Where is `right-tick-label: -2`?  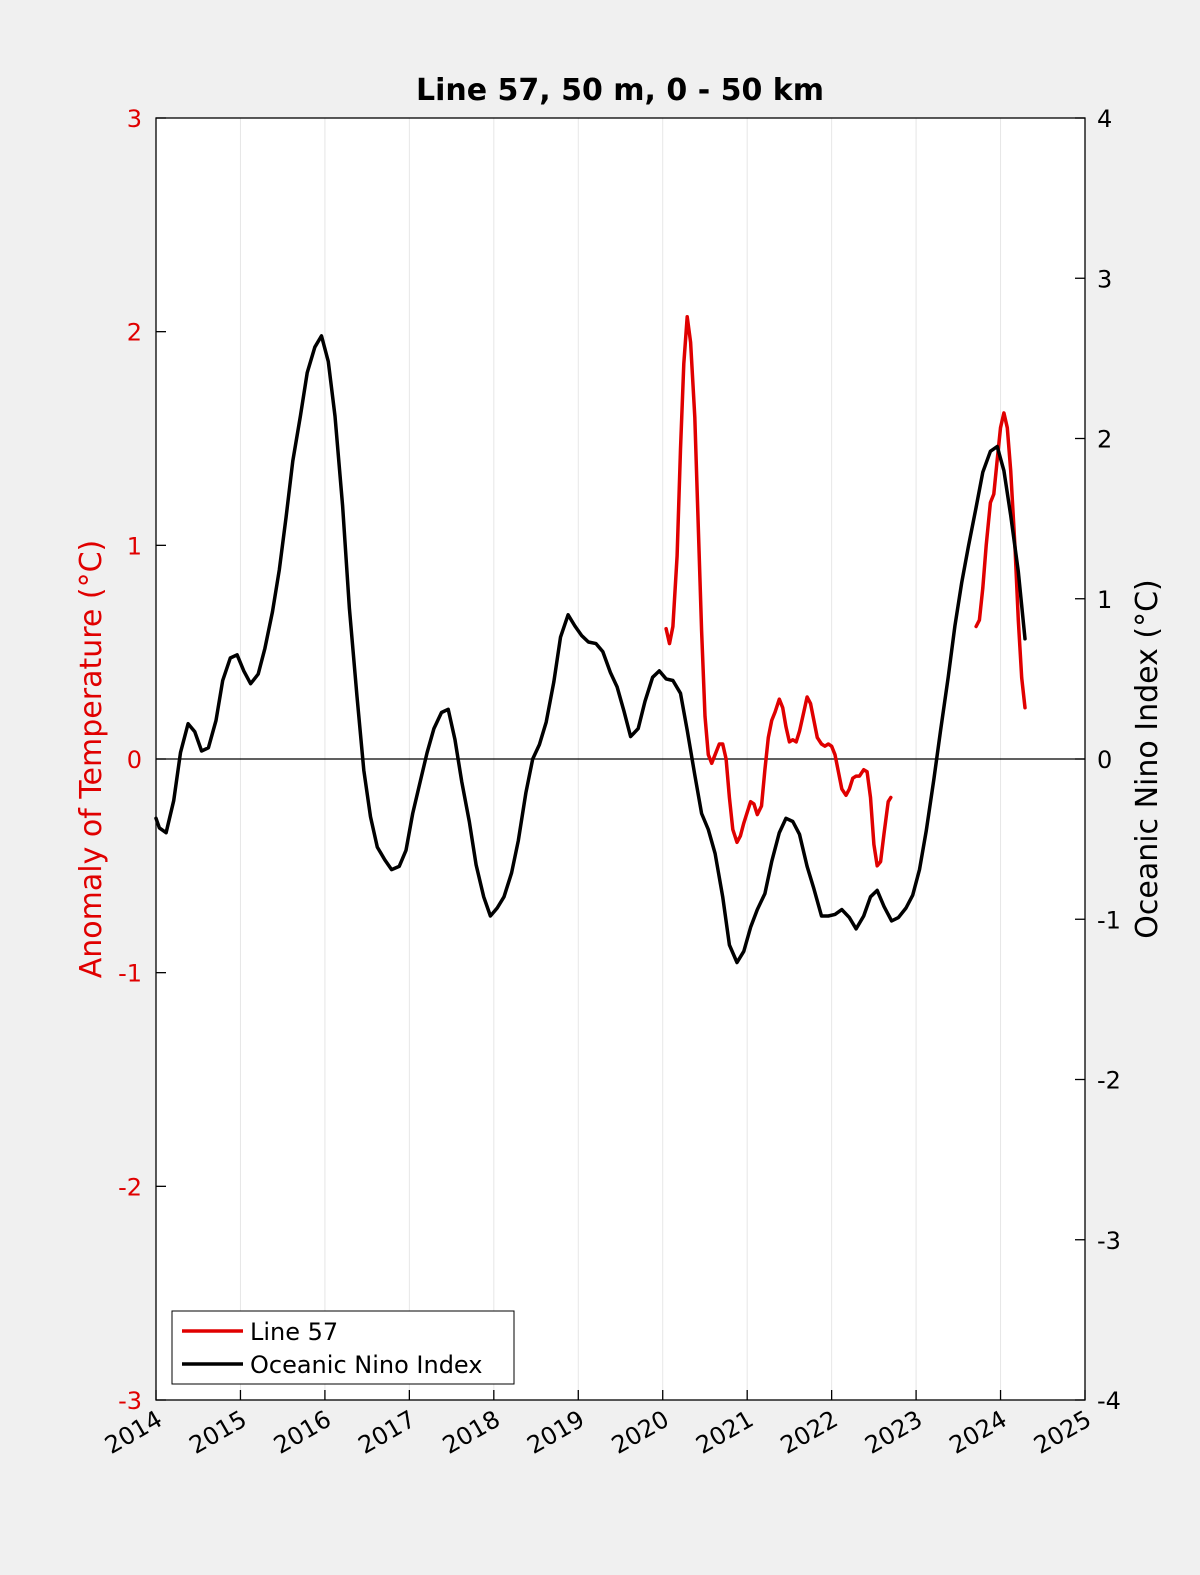
right-tick-label: -2 is located at coordinates (1109, 1081).